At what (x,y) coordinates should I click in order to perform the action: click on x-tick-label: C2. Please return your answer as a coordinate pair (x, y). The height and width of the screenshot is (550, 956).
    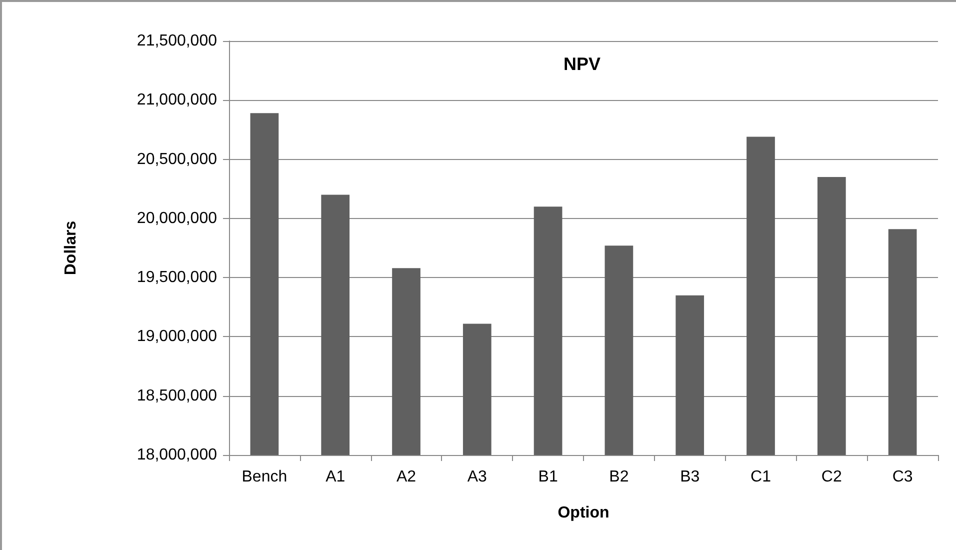
    Looking at the image, I should click on (831, 477).